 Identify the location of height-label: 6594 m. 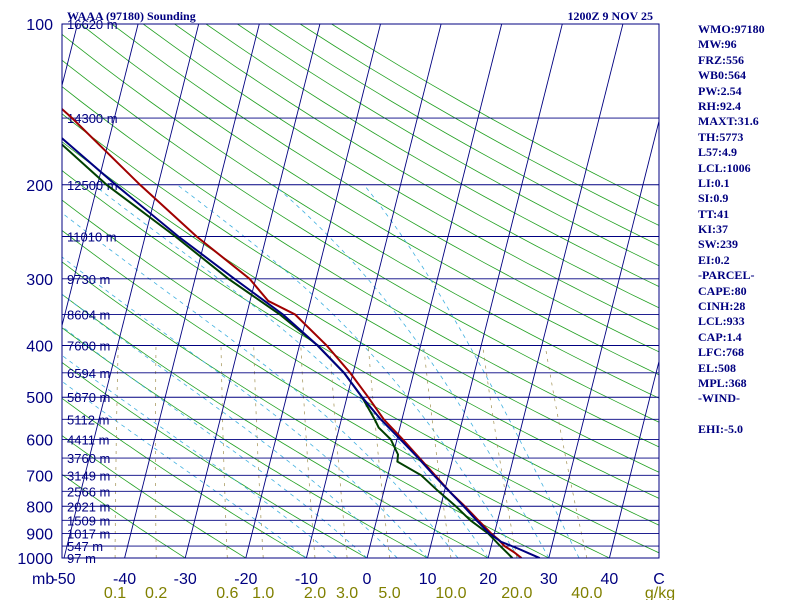
(88, 373).